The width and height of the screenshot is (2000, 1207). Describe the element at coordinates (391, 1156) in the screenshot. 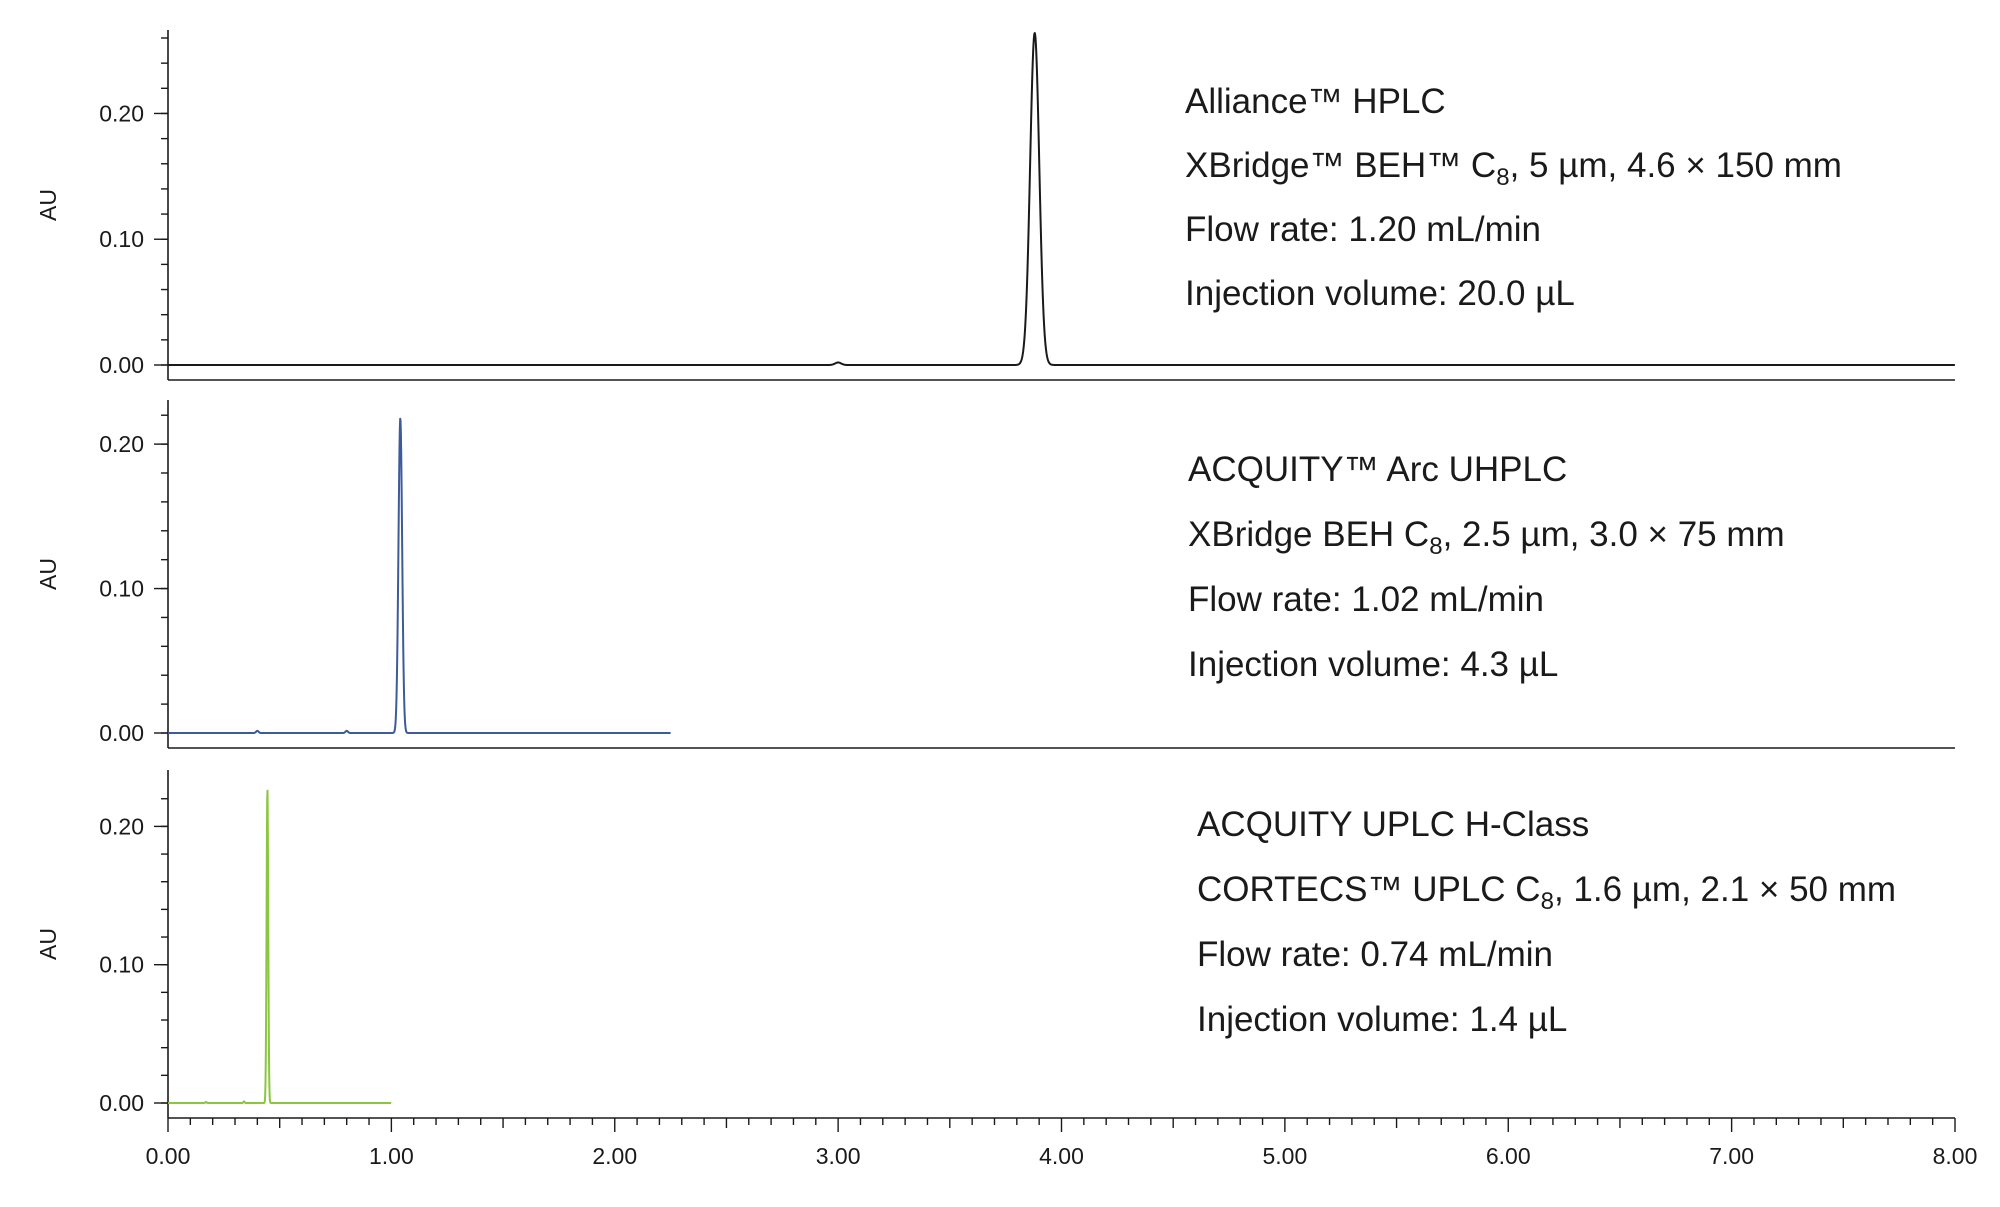

I see `x-tick-label: 1.00` at that location.